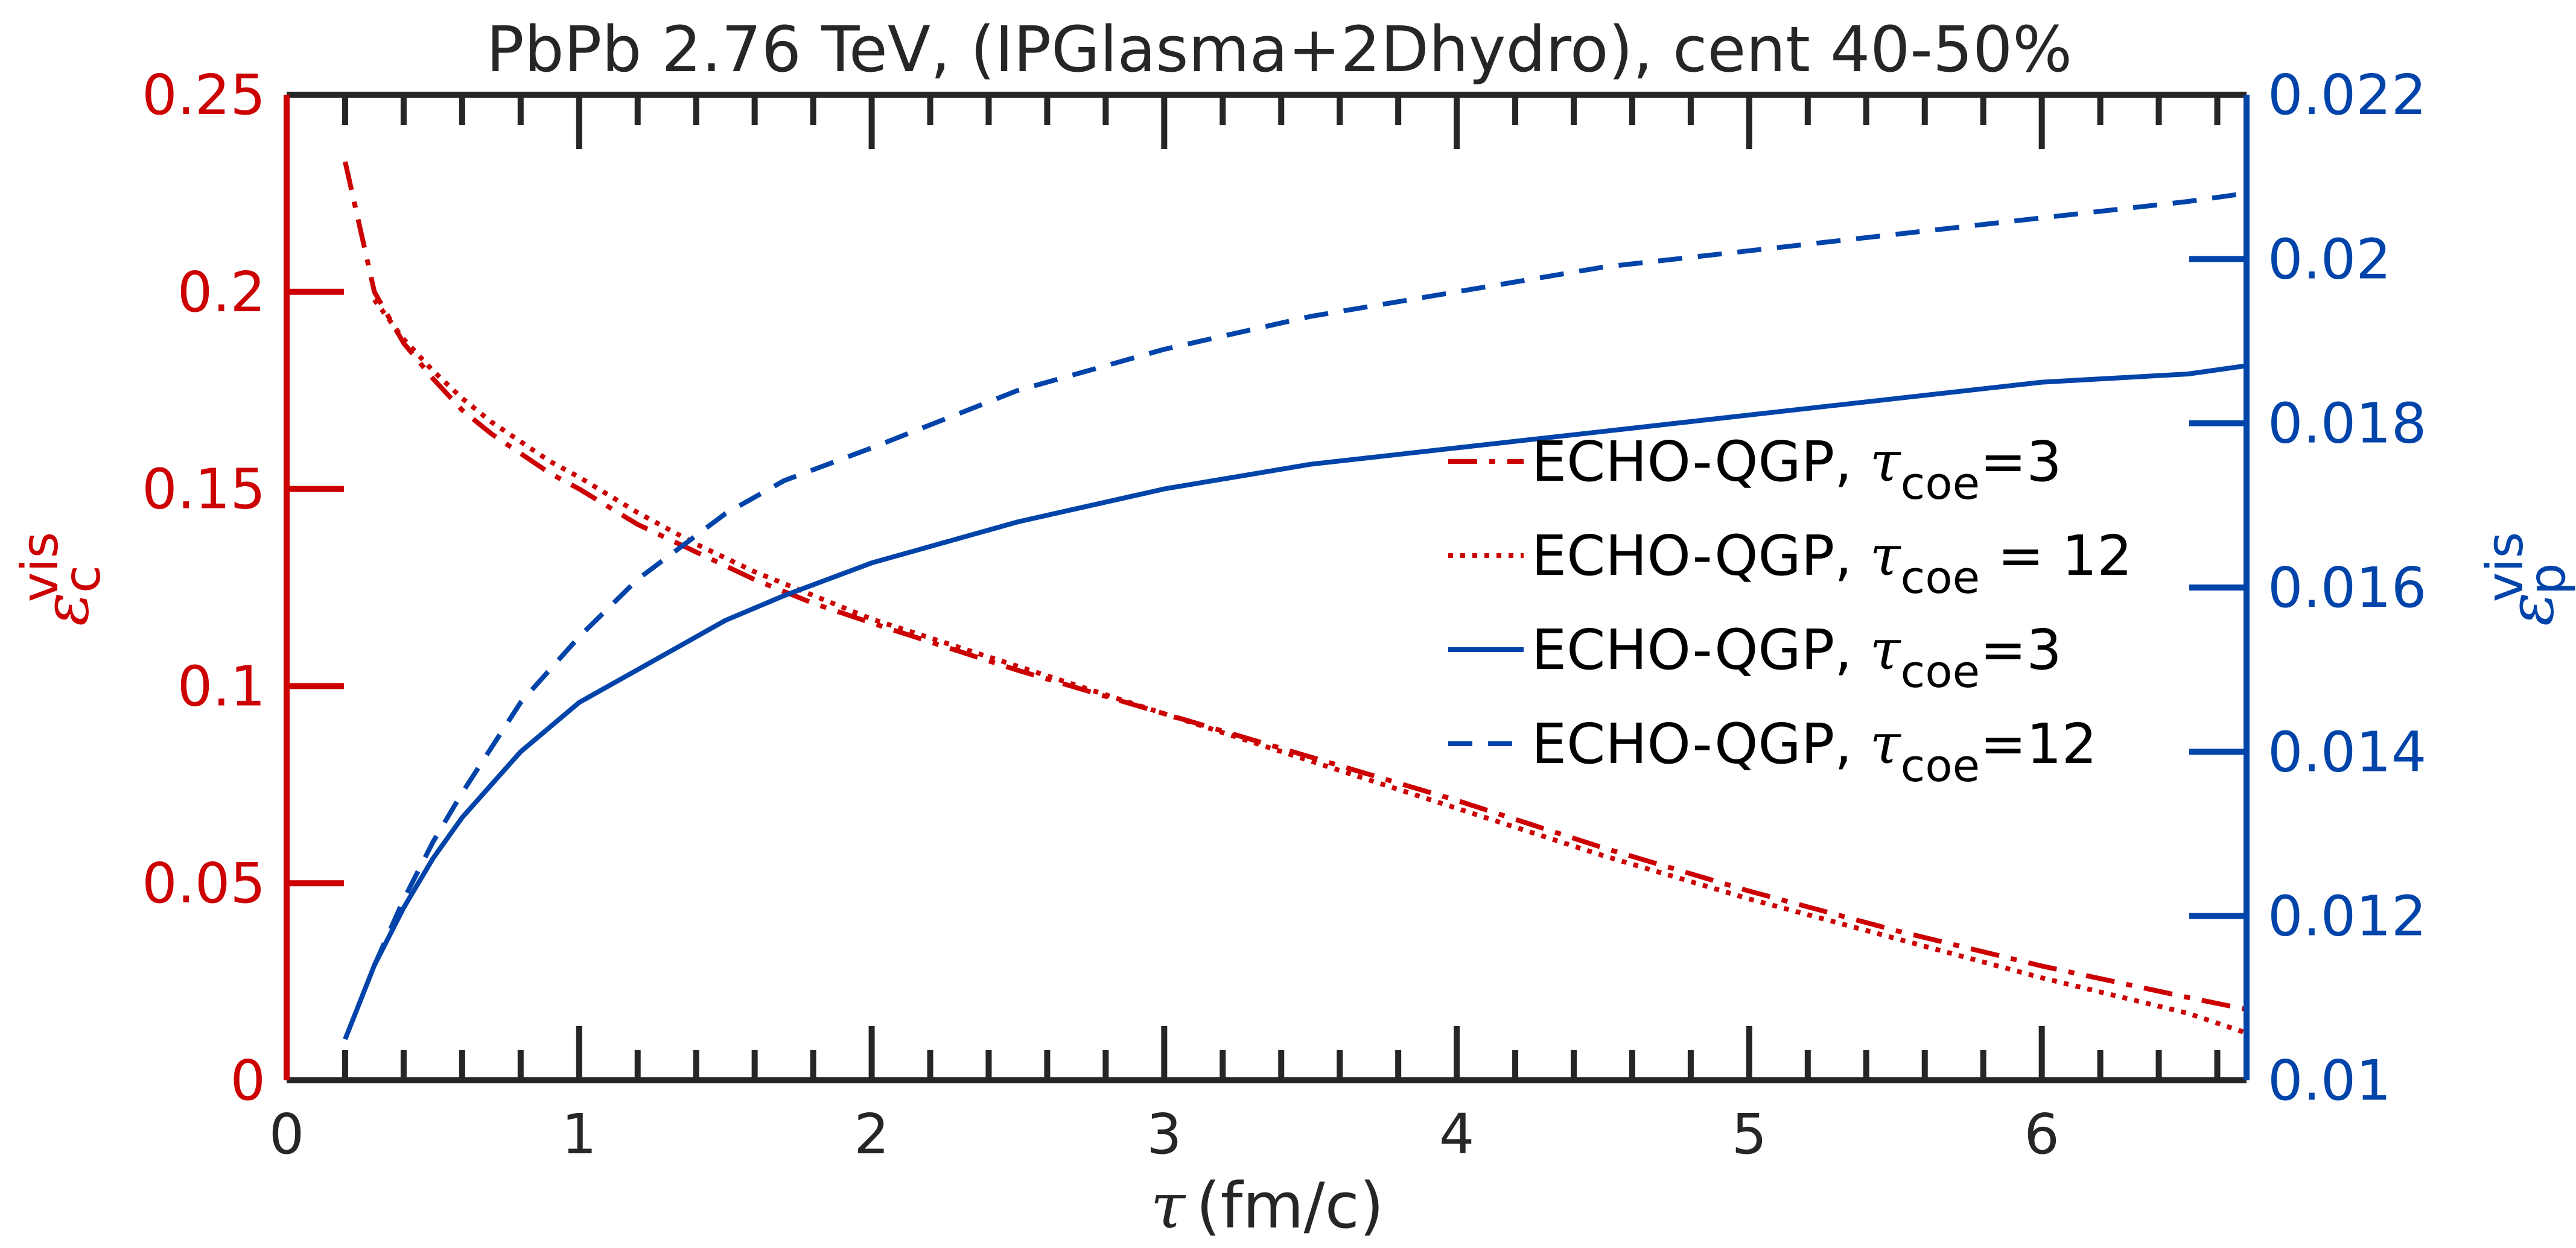 This screenshot has height=1248, width=2576. What do you see at coordinates (1796, 469) in the screenshot?
I see `legend-label-1: ECHO-QGP, τcoe=3` at bounding box center [1796, 469].